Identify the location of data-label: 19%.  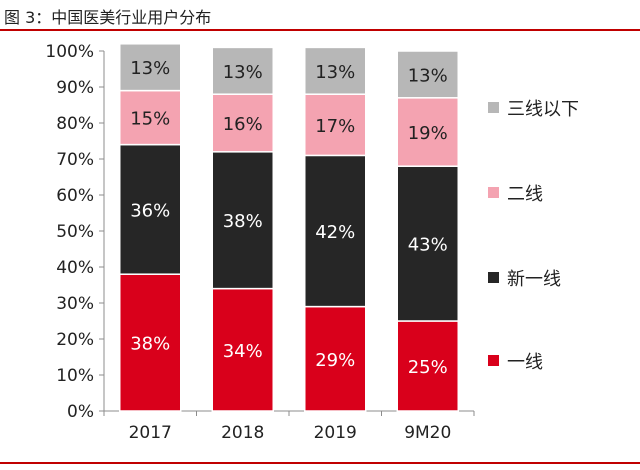
(428, 133).